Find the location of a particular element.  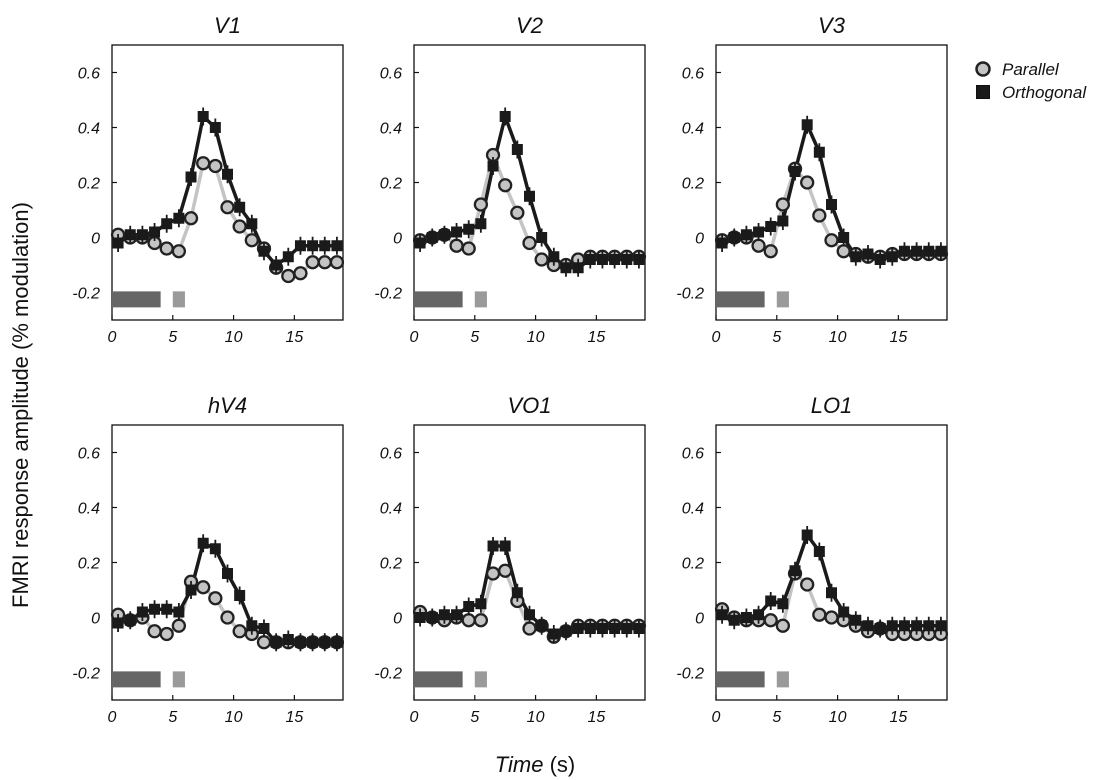

panel-v3: V3 -0.2 0 0.2 0.4 0.6 0 5 10 15 is located at coordinates (812, 179).